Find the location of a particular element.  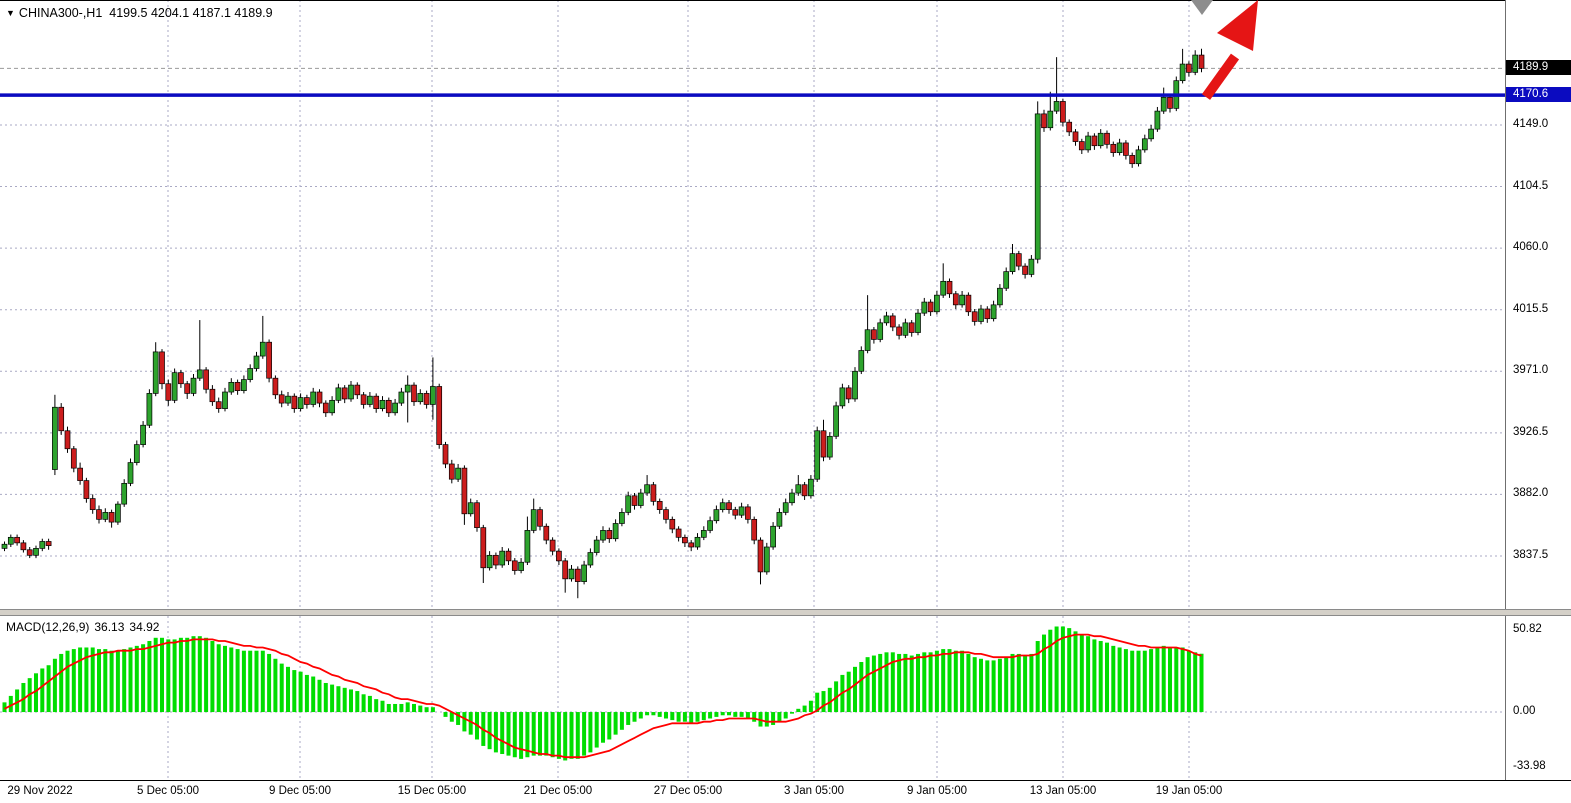

macd-tick-label: -33.98 is located at coordinates (1529, 765).